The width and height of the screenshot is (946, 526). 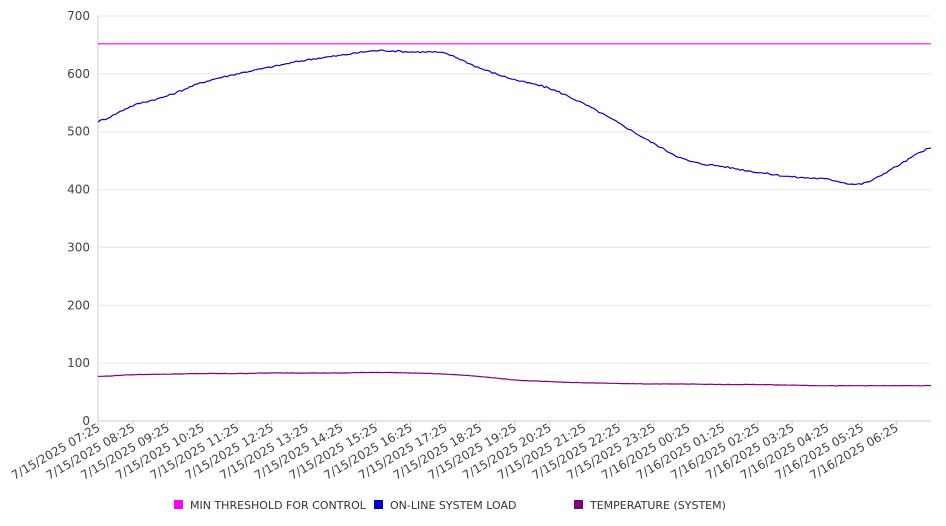 What do you see at coordinates (453, 505) in the screenshot?
I see `legend-label: ON-LINE SYSTEM LOAD` at bounding box center [453, 505].